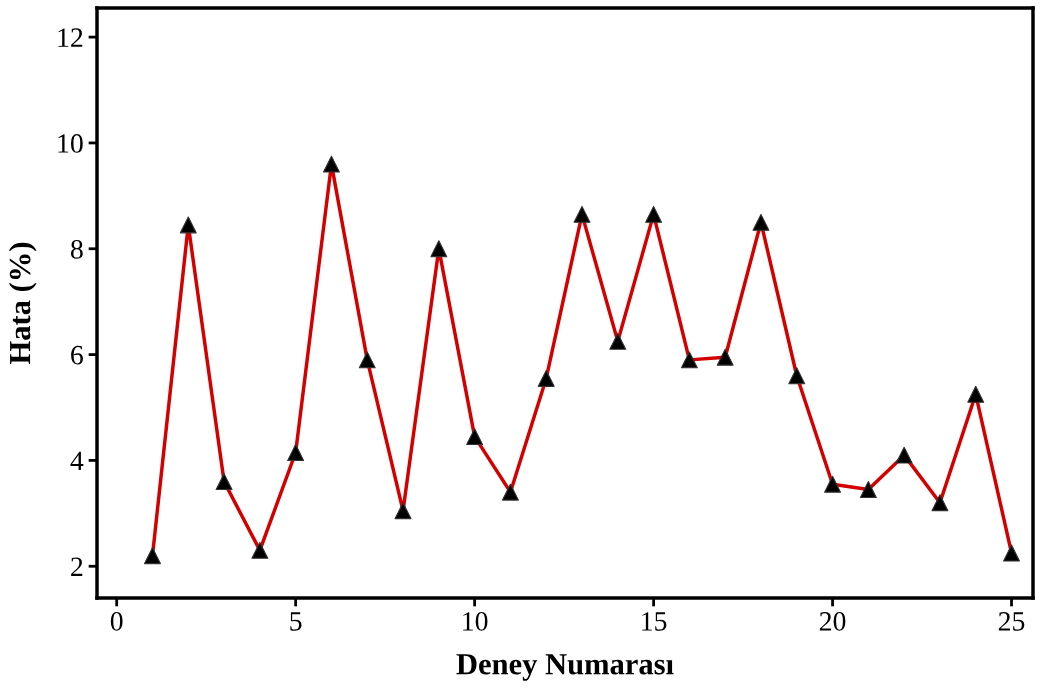 The image size is (1061, 690). I want to click on y-tick-label: 2, so click(77, 566).